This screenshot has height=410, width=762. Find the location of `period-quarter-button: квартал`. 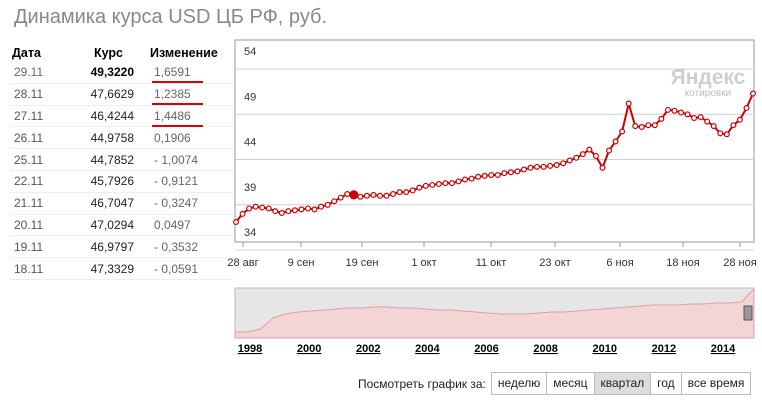

period-quarter-button: квартал is located at coordinates (622, 383).